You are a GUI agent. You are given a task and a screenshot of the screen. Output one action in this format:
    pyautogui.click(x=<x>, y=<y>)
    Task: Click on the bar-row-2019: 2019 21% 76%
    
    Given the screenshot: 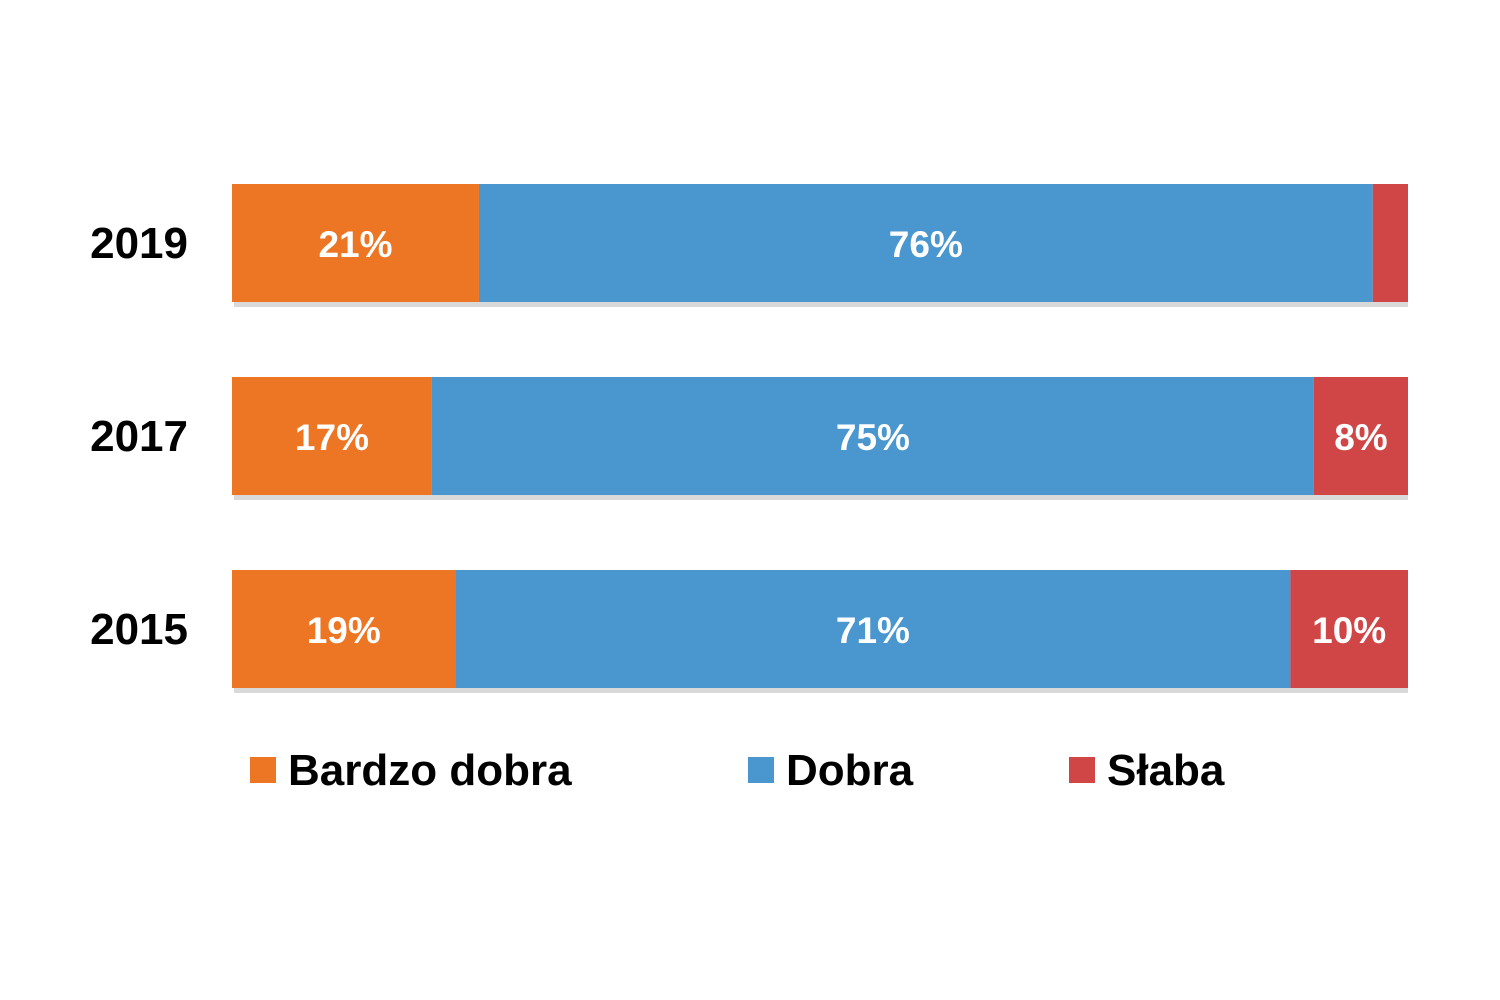 What is the action you would take?
    pyautogui.click(x=749, y=245)
    